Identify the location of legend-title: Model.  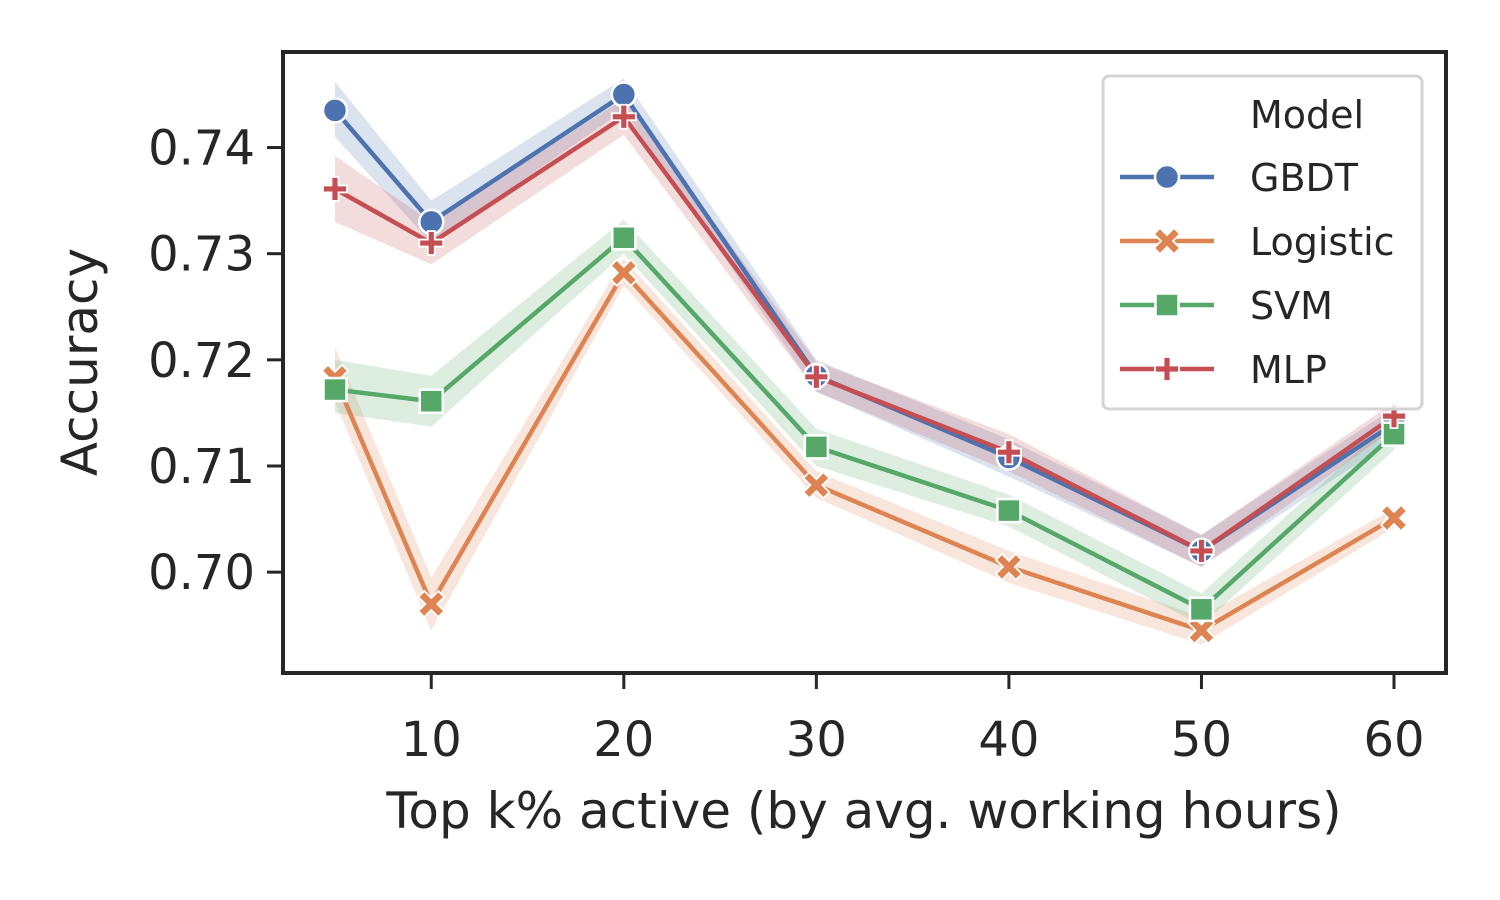
(1307, 115).